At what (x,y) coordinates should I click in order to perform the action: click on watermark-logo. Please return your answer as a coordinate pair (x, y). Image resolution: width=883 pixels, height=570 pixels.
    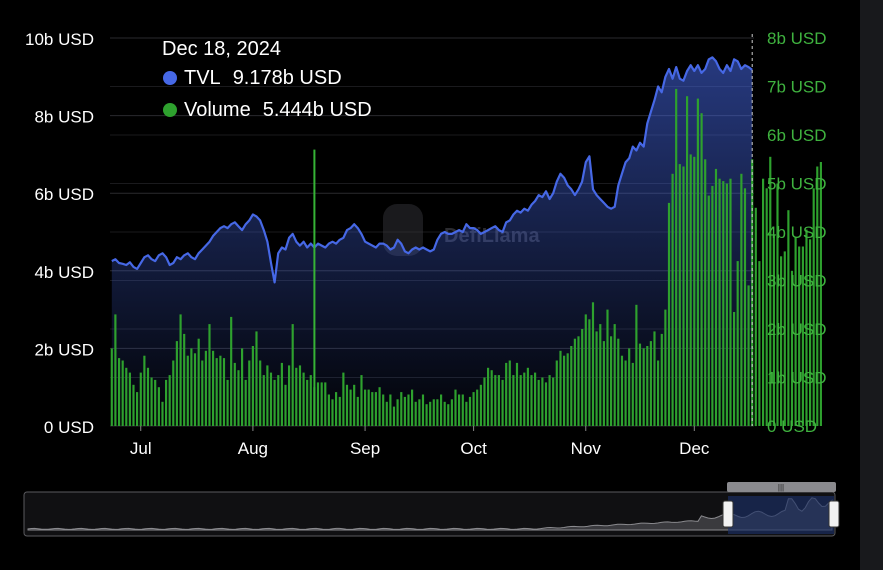
    Looking at the image, I should click on (403, 230).